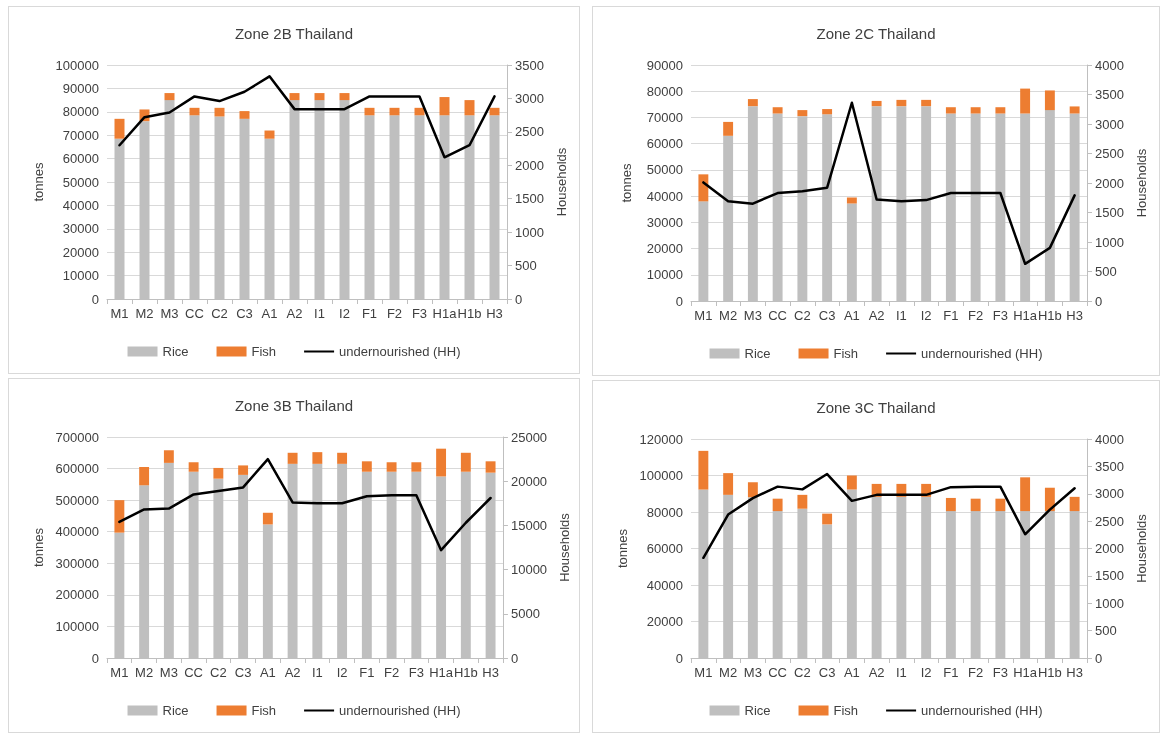 The width and height of the screenshot is (1162, 735). I want to click on x-tick-label: A2, so click(876, 315).